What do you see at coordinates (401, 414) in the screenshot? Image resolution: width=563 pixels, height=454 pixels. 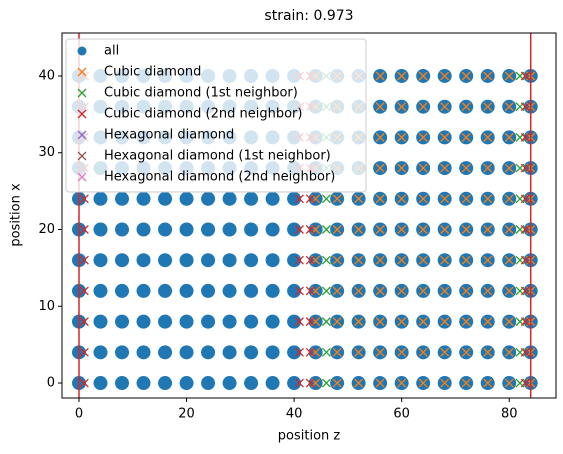 I see `x-tick-label: 60` at bounding box center [401, 414].